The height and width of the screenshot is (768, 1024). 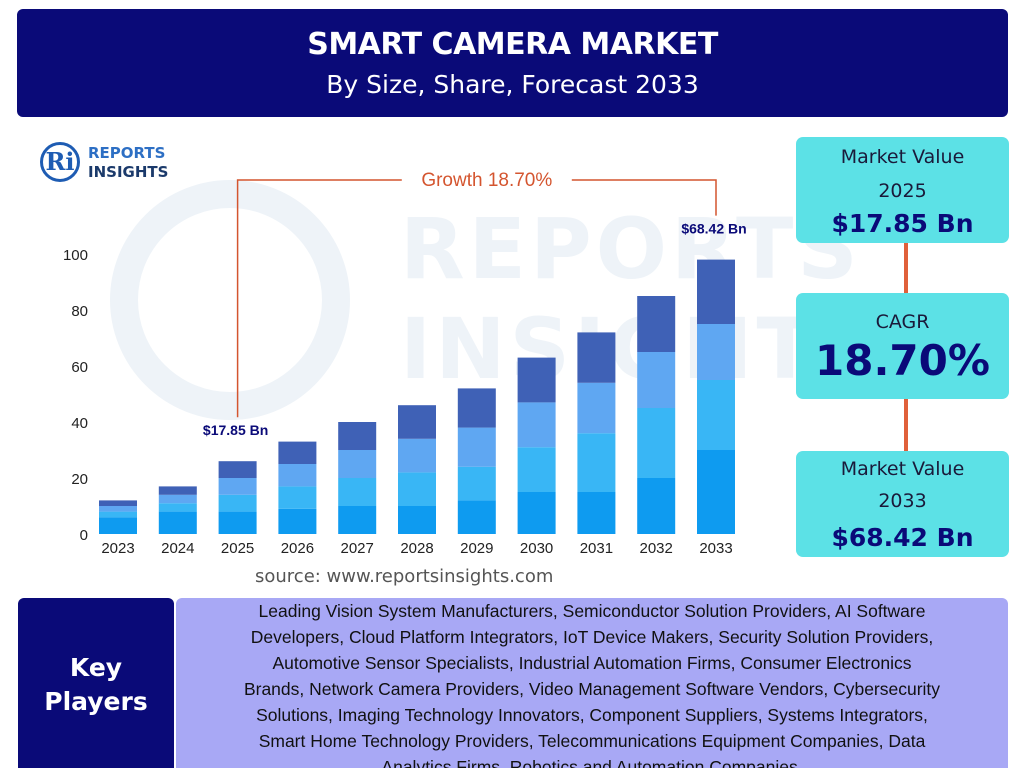 I want to click on y-tick-label: 0, so click(x=84, y=535).